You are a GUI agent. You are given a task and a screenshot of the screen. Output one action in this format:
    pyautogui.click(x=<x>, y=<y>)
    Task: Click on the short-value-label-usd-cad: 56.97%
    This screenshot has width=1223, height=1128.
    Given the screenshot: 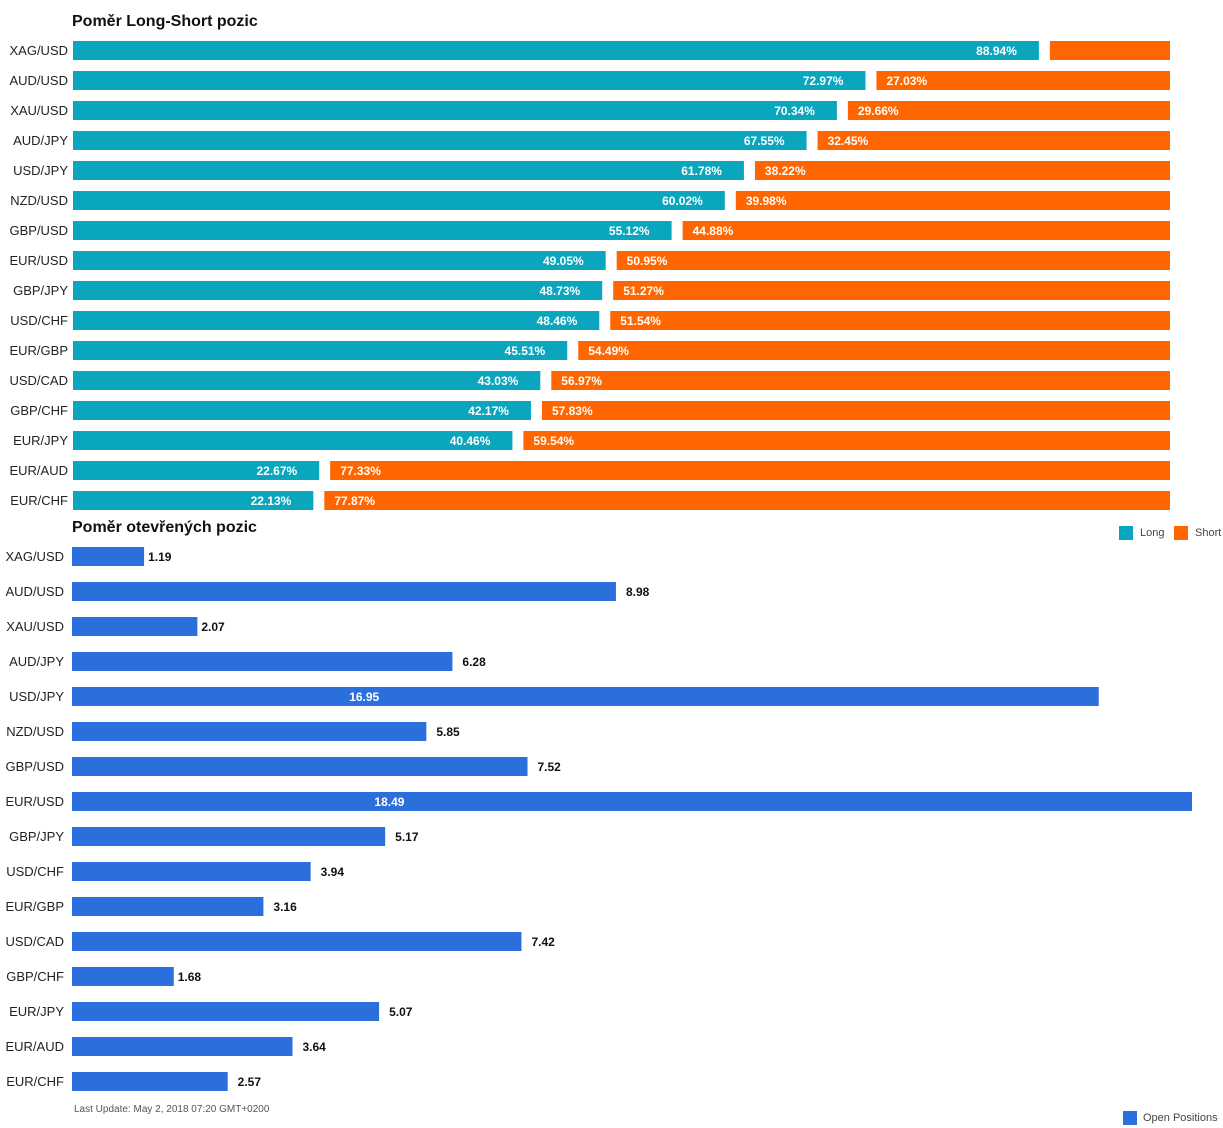 What is the action you would take?
    pyautogui.click(x=581, y=381)
    